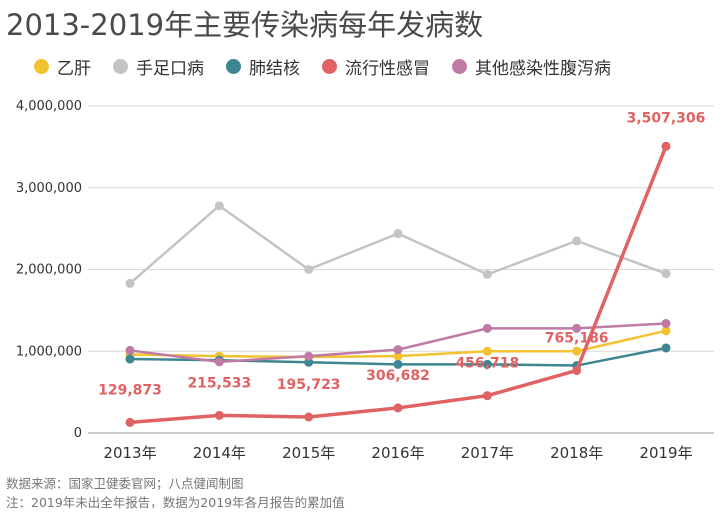 The width and height of the screenshot is (728, 514). I want to click on legend-item: 手足口病, so click(158, 66).